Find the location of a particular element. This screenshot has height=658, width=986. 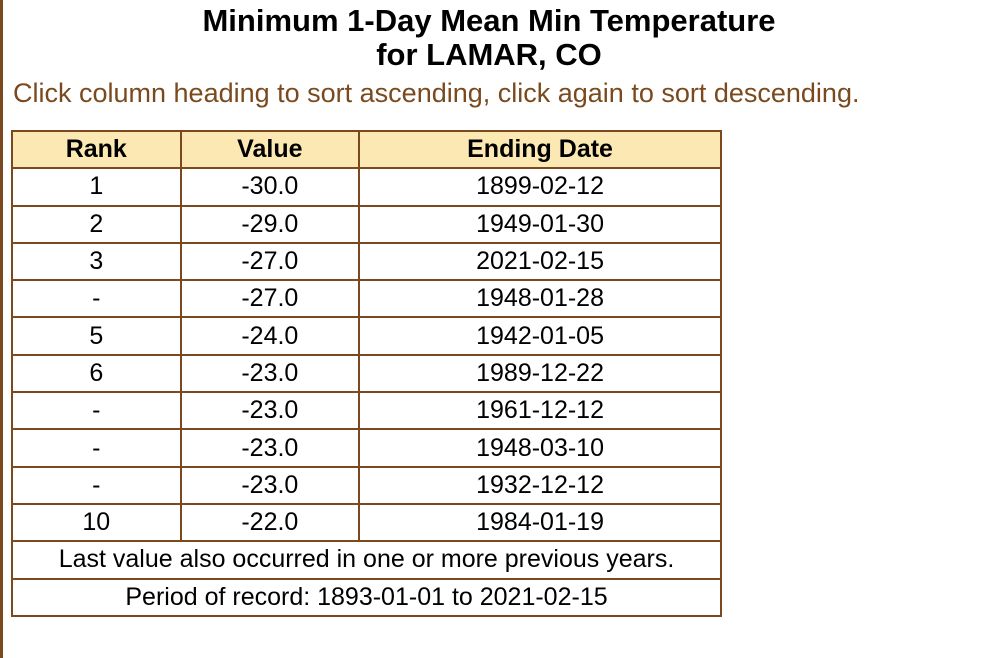

table-row: 2 -29.0 1949-01-30 is located at coordinates (366, 224).